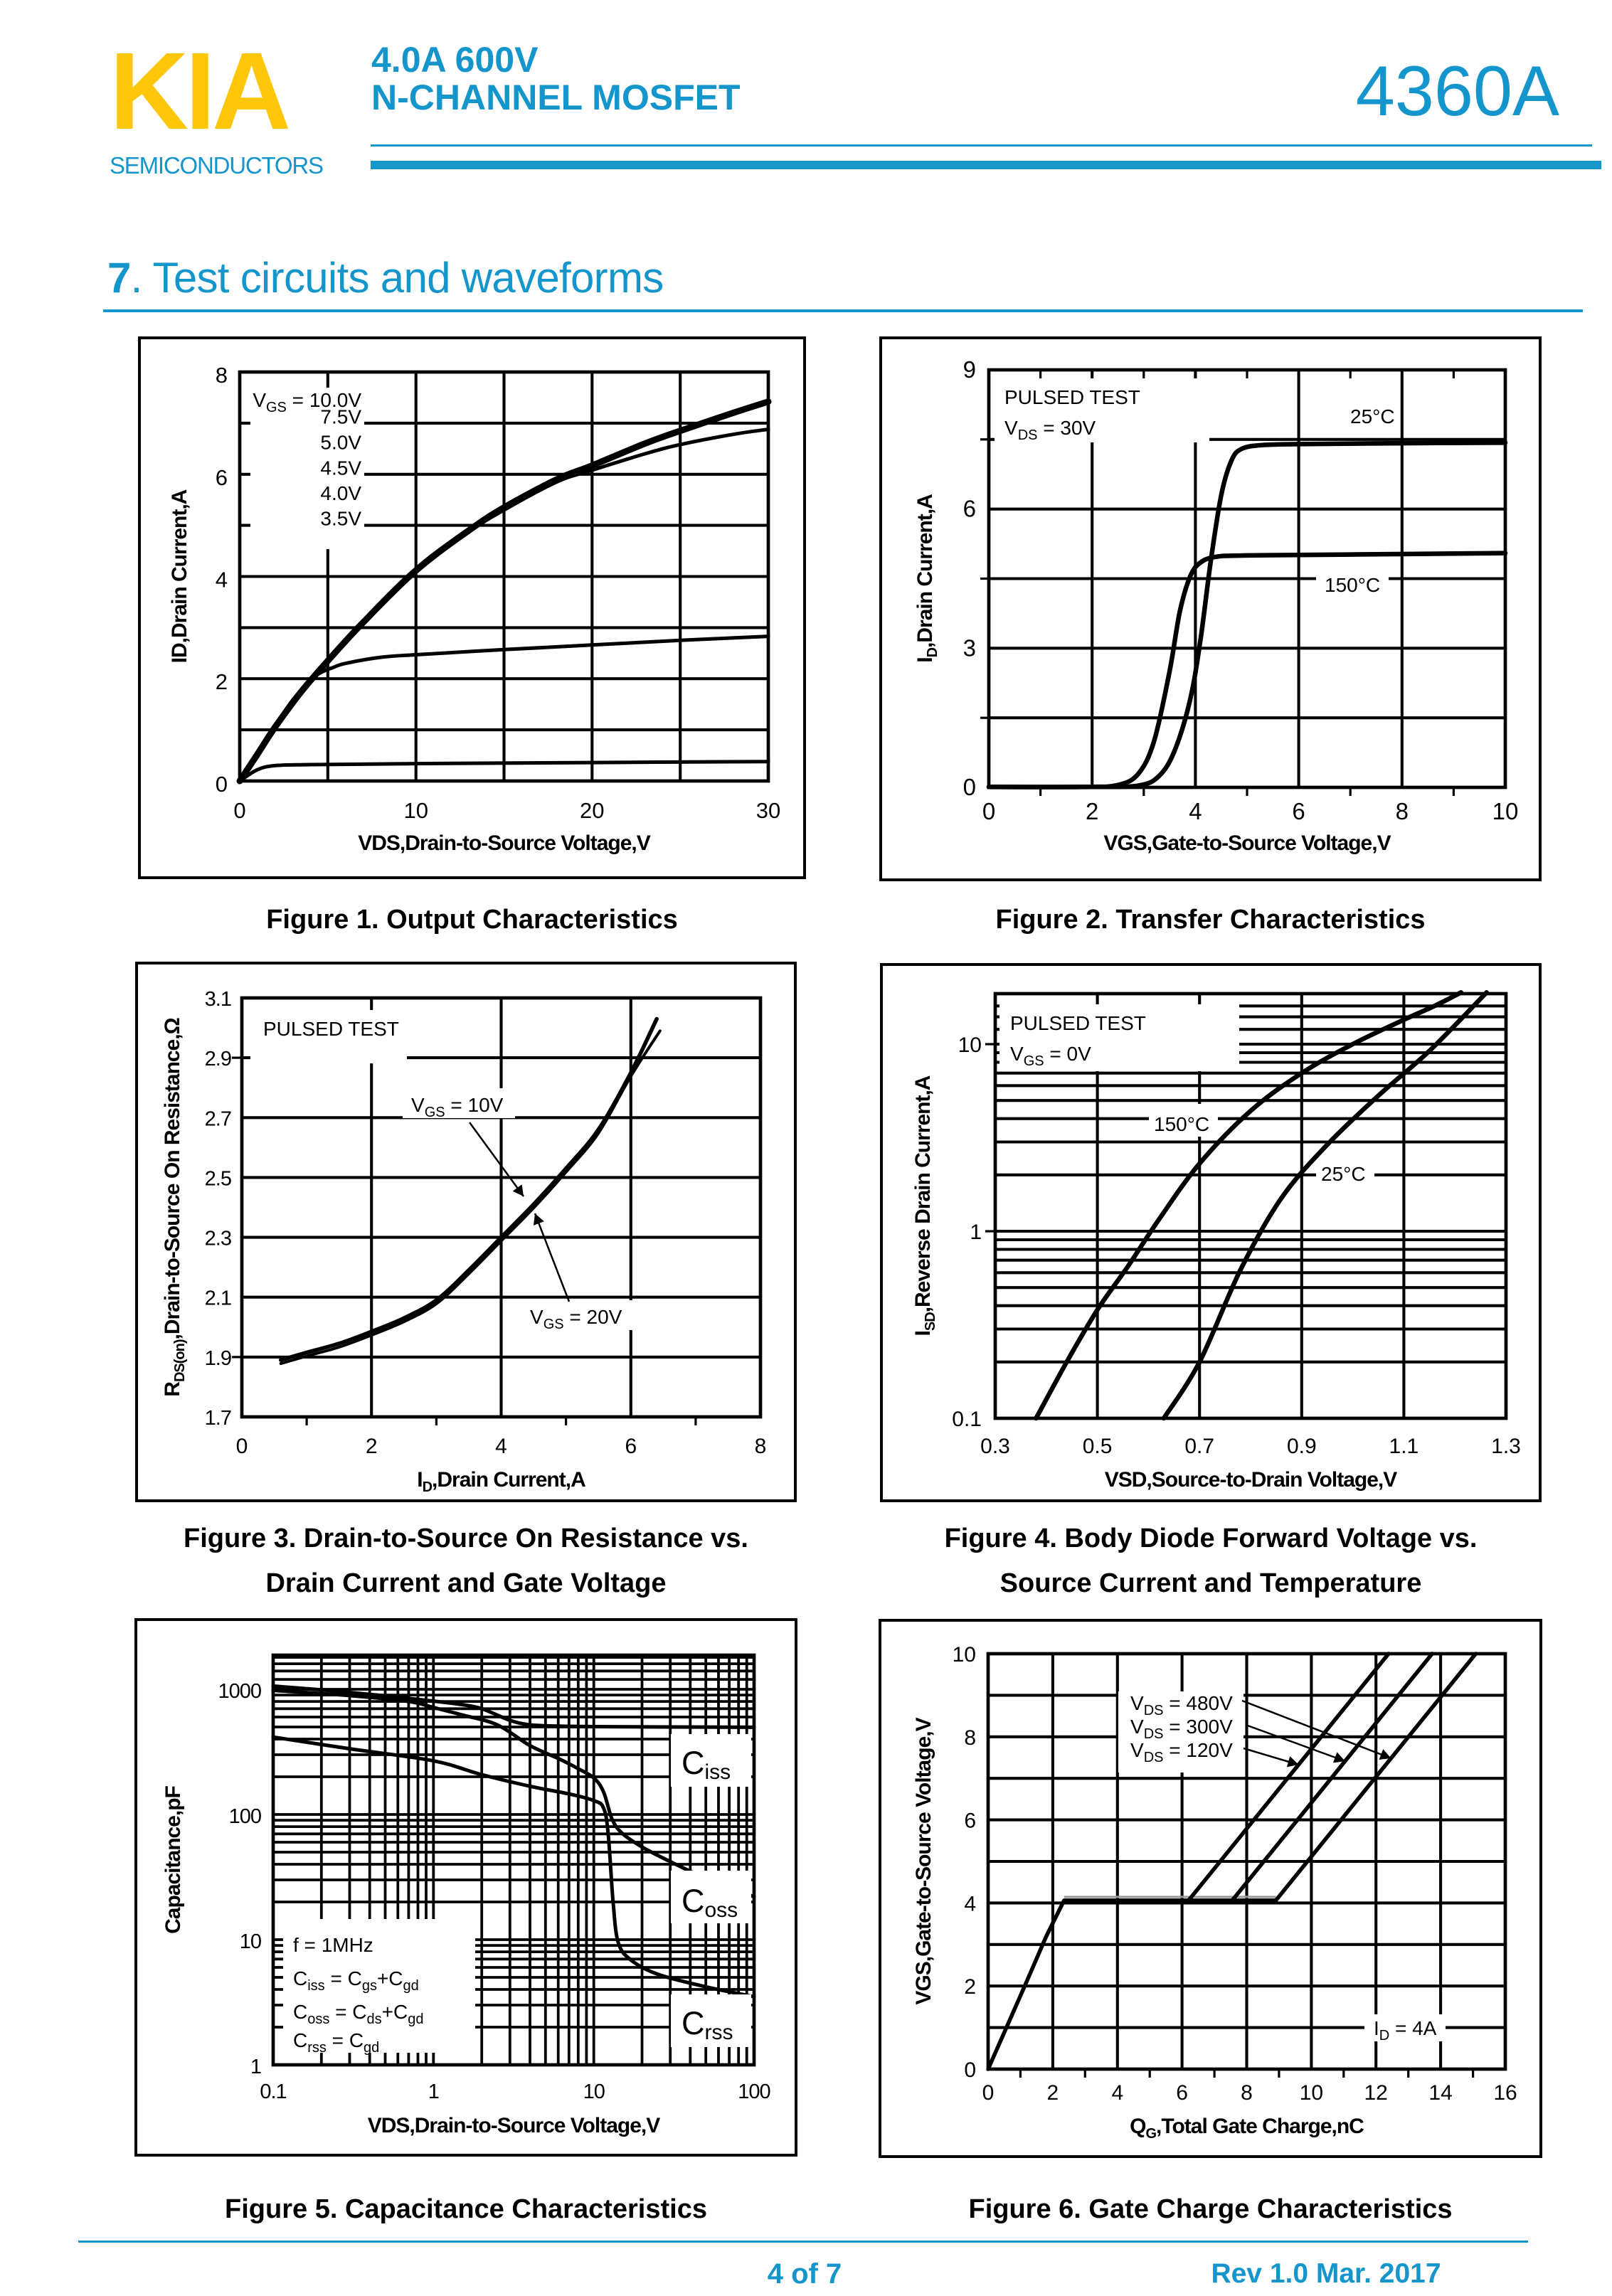  Describe the element at coordinates (340, 468) in the screenshot. I see `svg-text: 4.5V` at that location.